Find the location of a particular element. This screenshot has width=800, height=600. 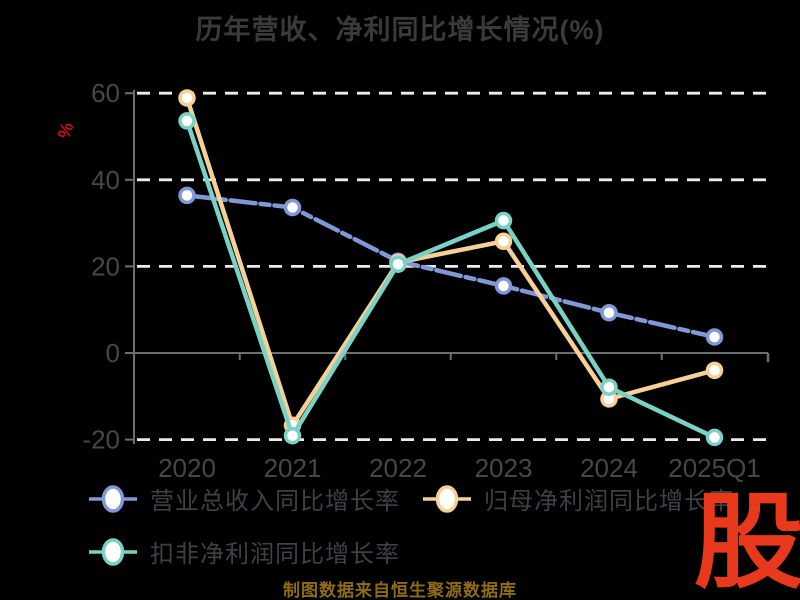

data-point-net_profit-2020 is located at coordinates (187, 98).